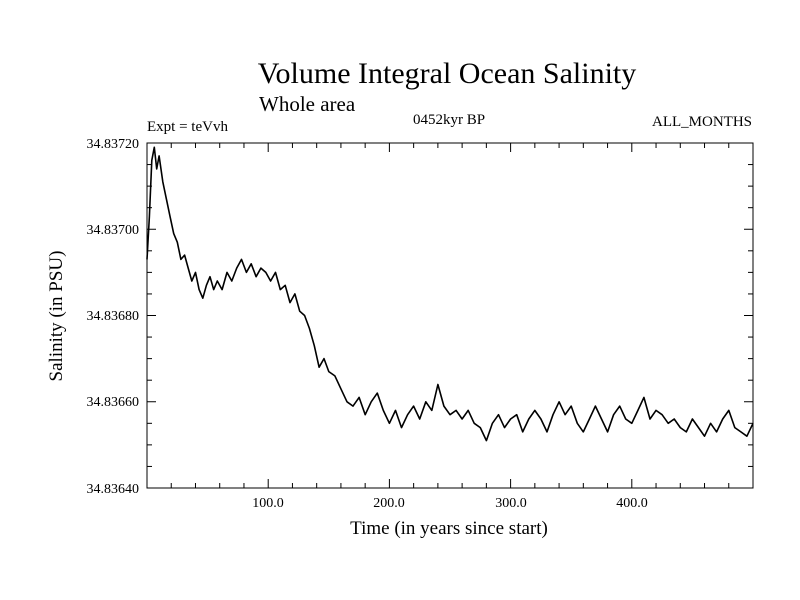  What do you see at coordinates (113, 230) in the screenshot?
I see `y-tick-label-34.83700: 34.83700` at bounding box center [113, 230].